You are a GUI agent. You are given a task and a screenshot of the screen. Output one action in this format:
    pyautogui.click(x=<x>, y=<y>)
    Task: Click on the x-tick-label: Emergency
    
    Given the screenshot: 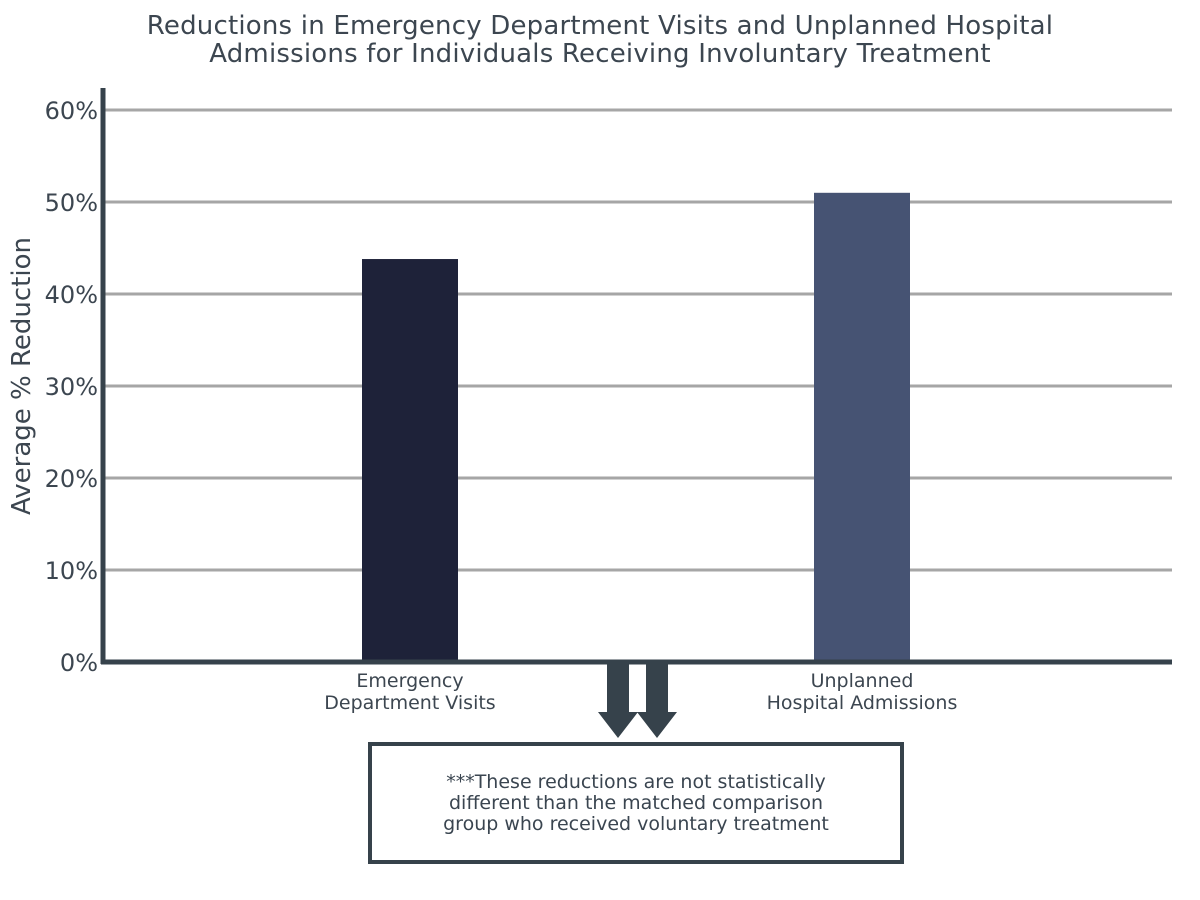 What is the action you would take?
    pyautogui.click(x=409, y=681)
    